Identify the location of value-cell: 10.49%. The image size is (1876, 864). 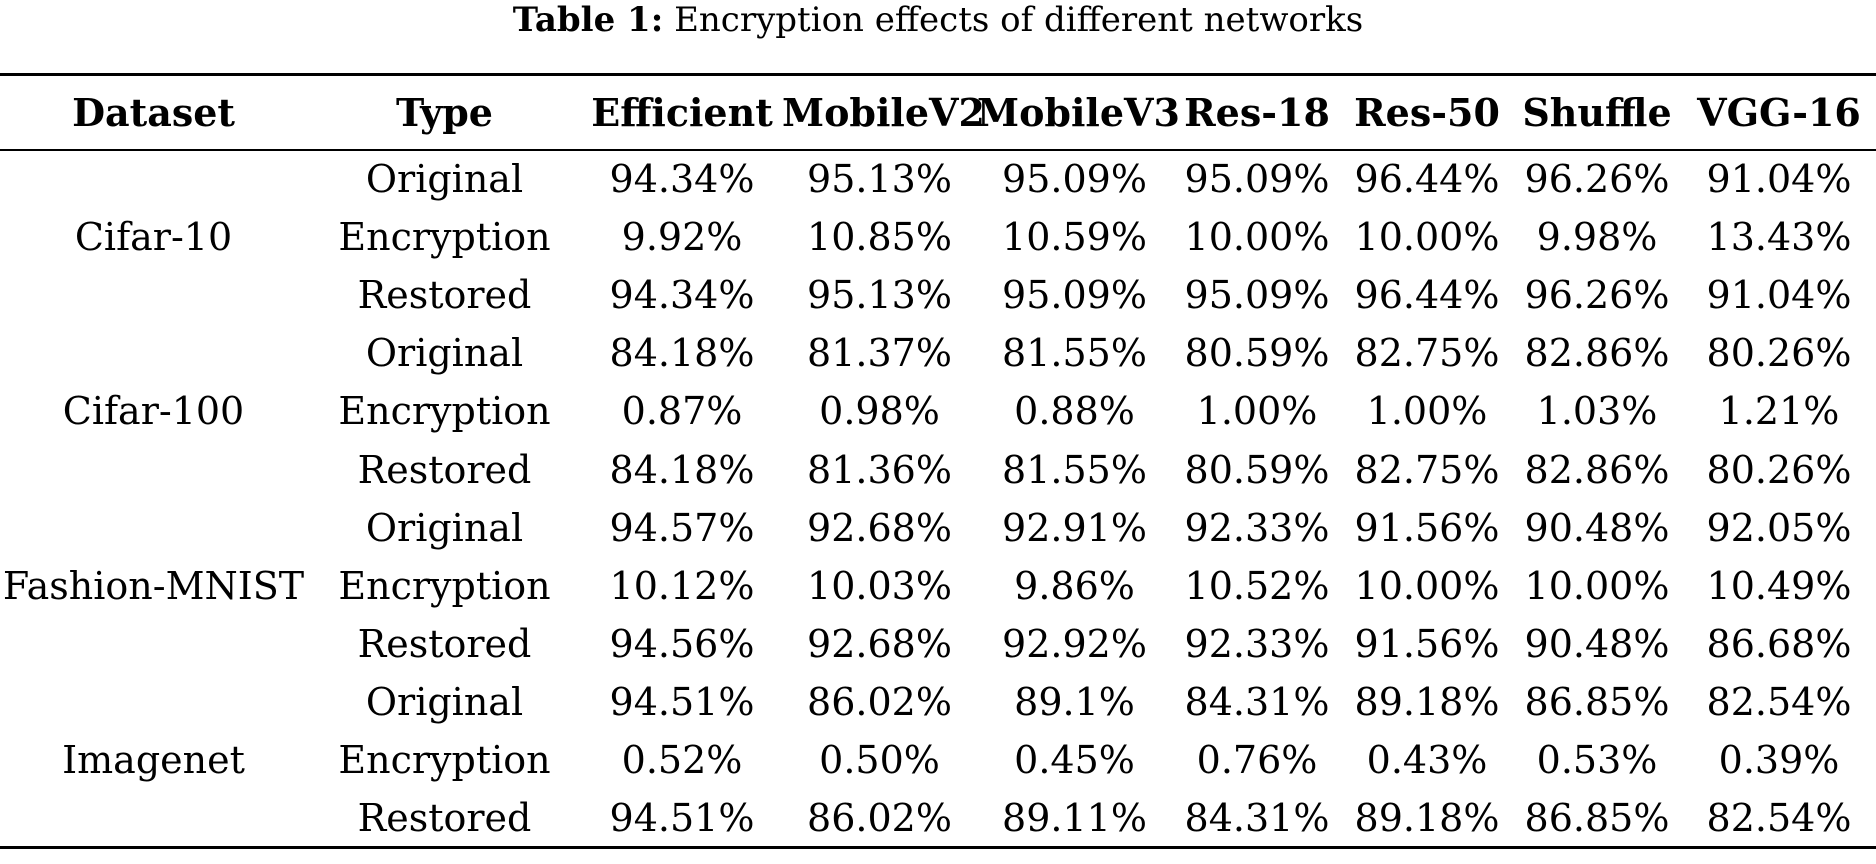
(1779, 585).